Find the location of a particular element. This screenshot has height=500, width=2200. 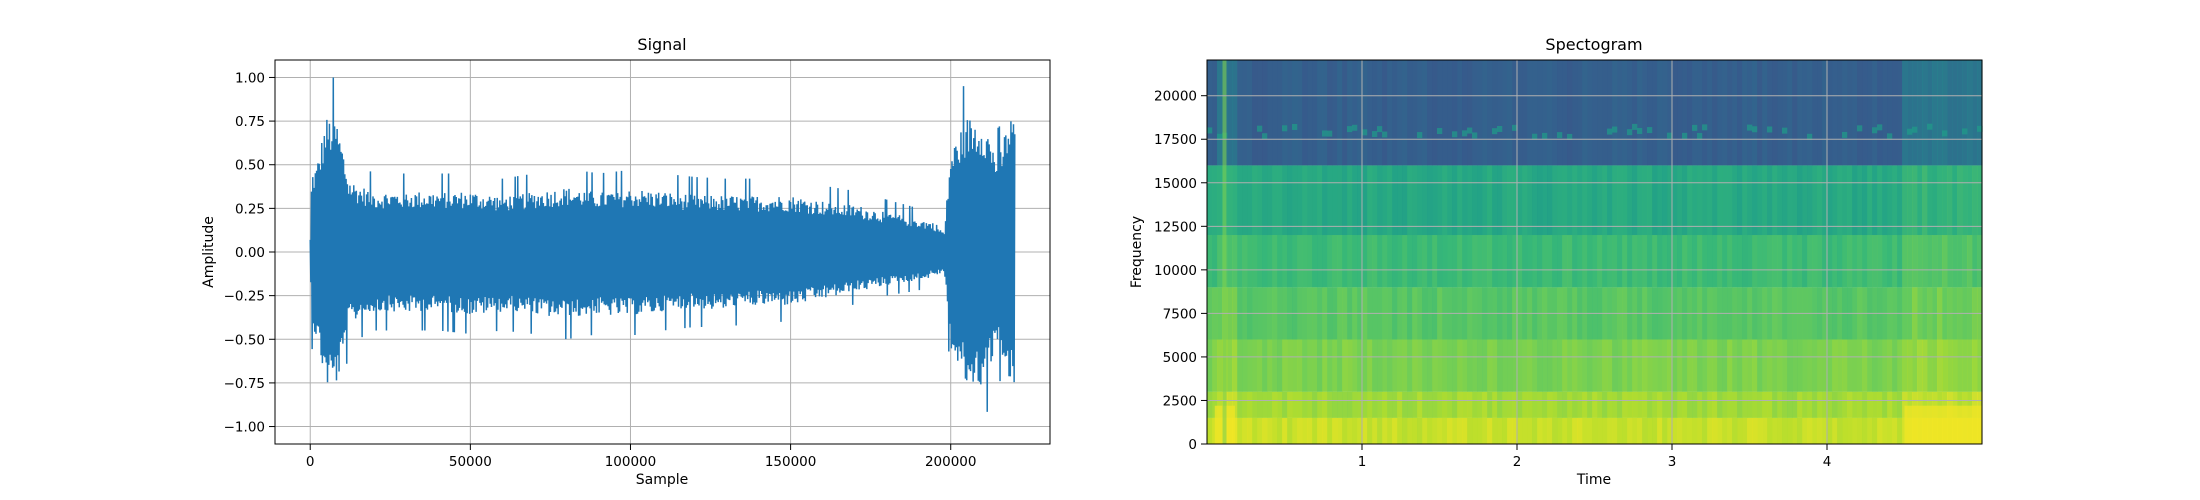

signal-x-tick-label: 0 is located at coordinates (310, 462).